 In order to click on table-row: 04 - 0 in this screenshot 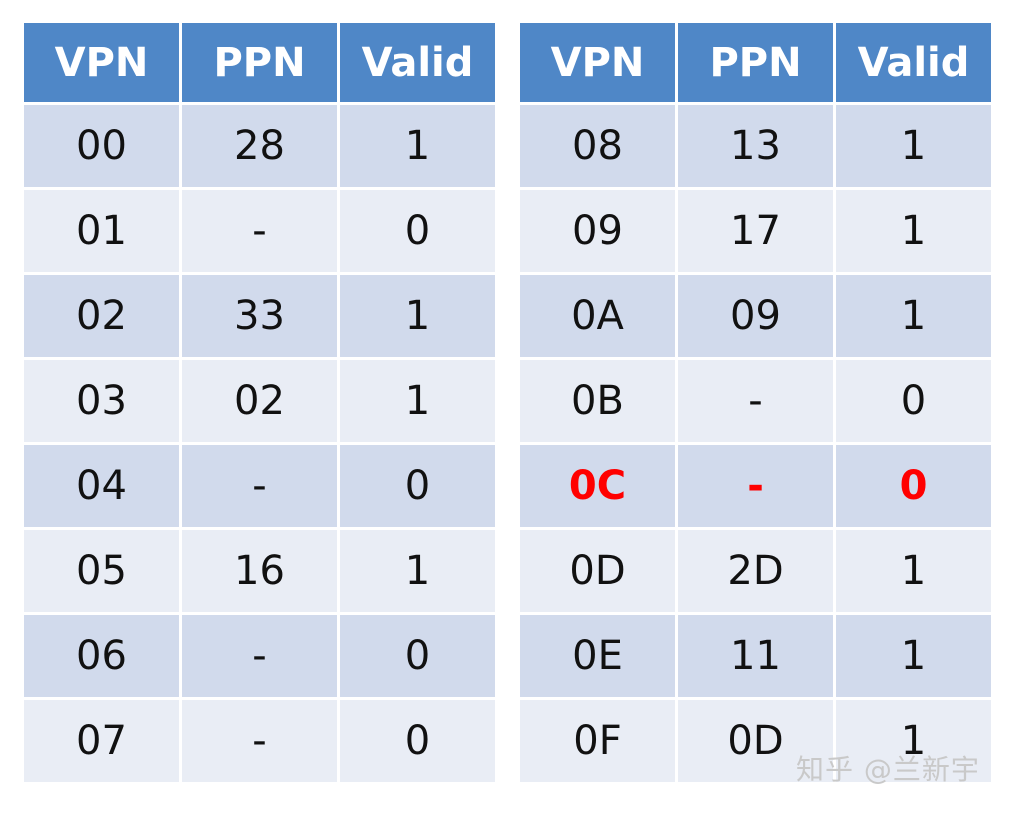, I will do `click(259, 486)`.